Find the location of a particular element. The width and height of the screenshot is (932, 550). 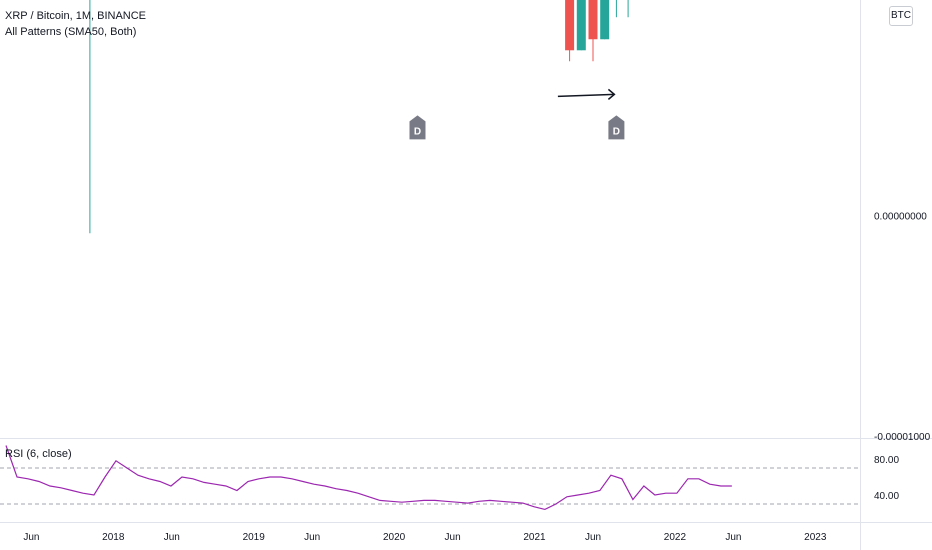

rsi-pane is located at coordinates (430, 478).